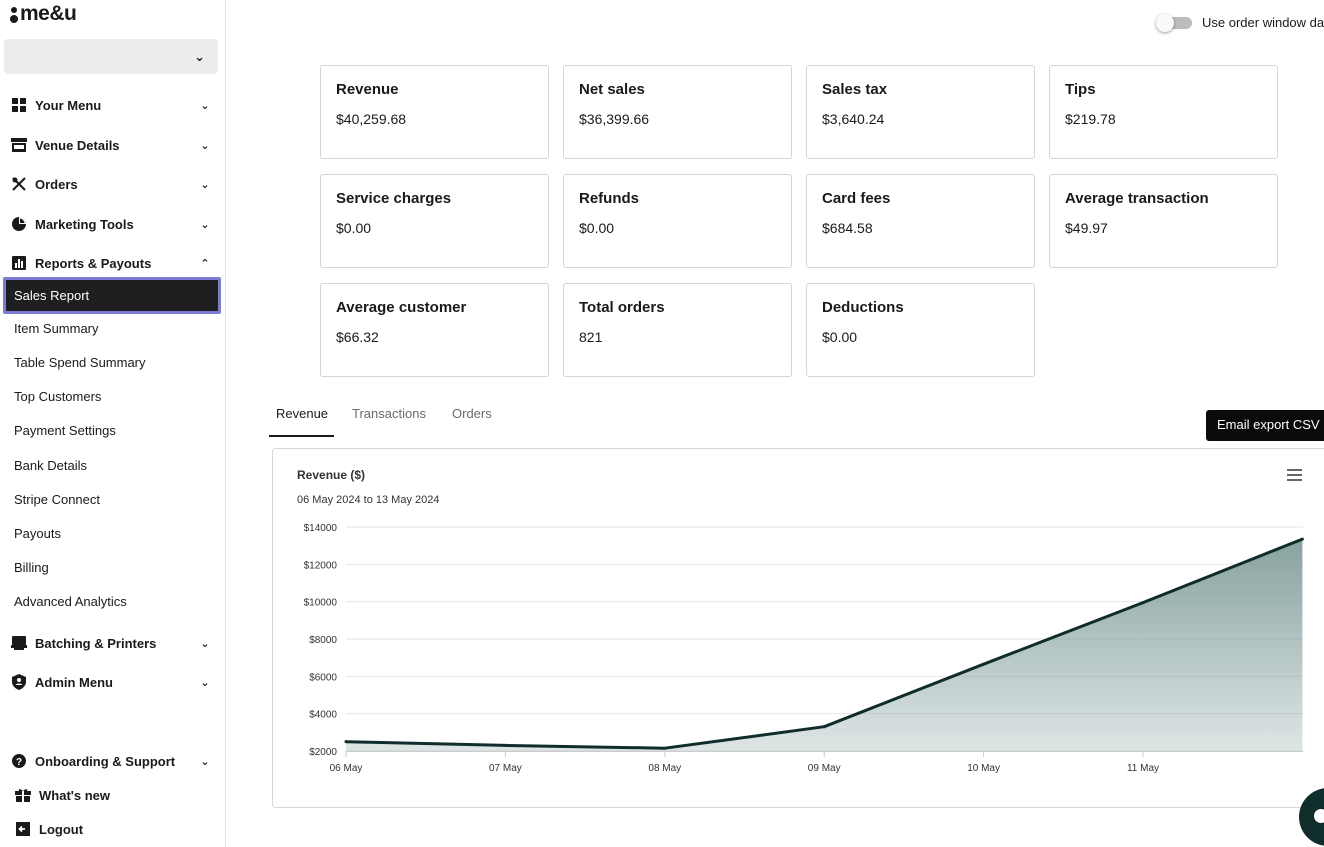 The height and width of the screenshot is (847, 1324). Describe the element at coordinates (112, 295) in the screenshot. I see `sidebar-subitem-sales-report: Sales Report` at that location.